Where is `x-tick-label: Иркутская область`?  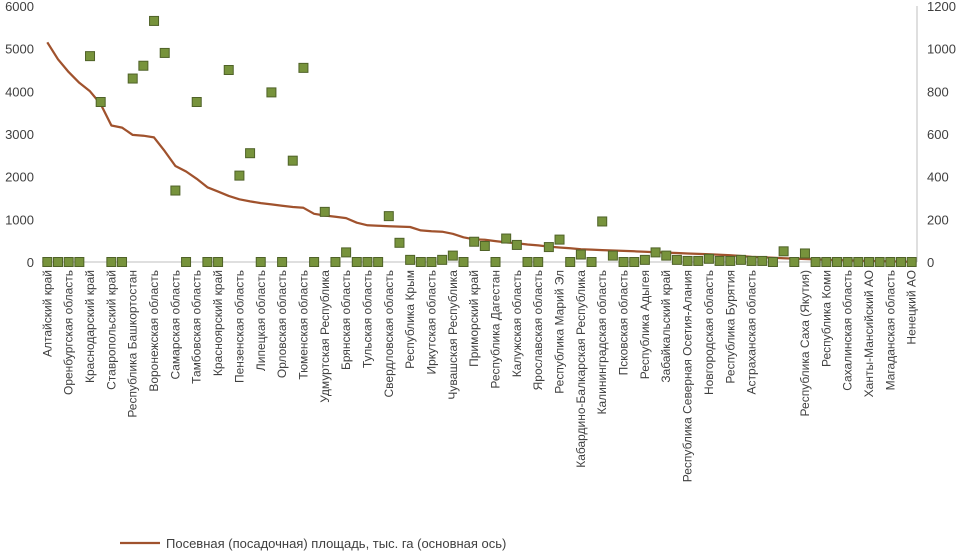
x-tick-label: Иркутская область is located at coordinates (431, 322).